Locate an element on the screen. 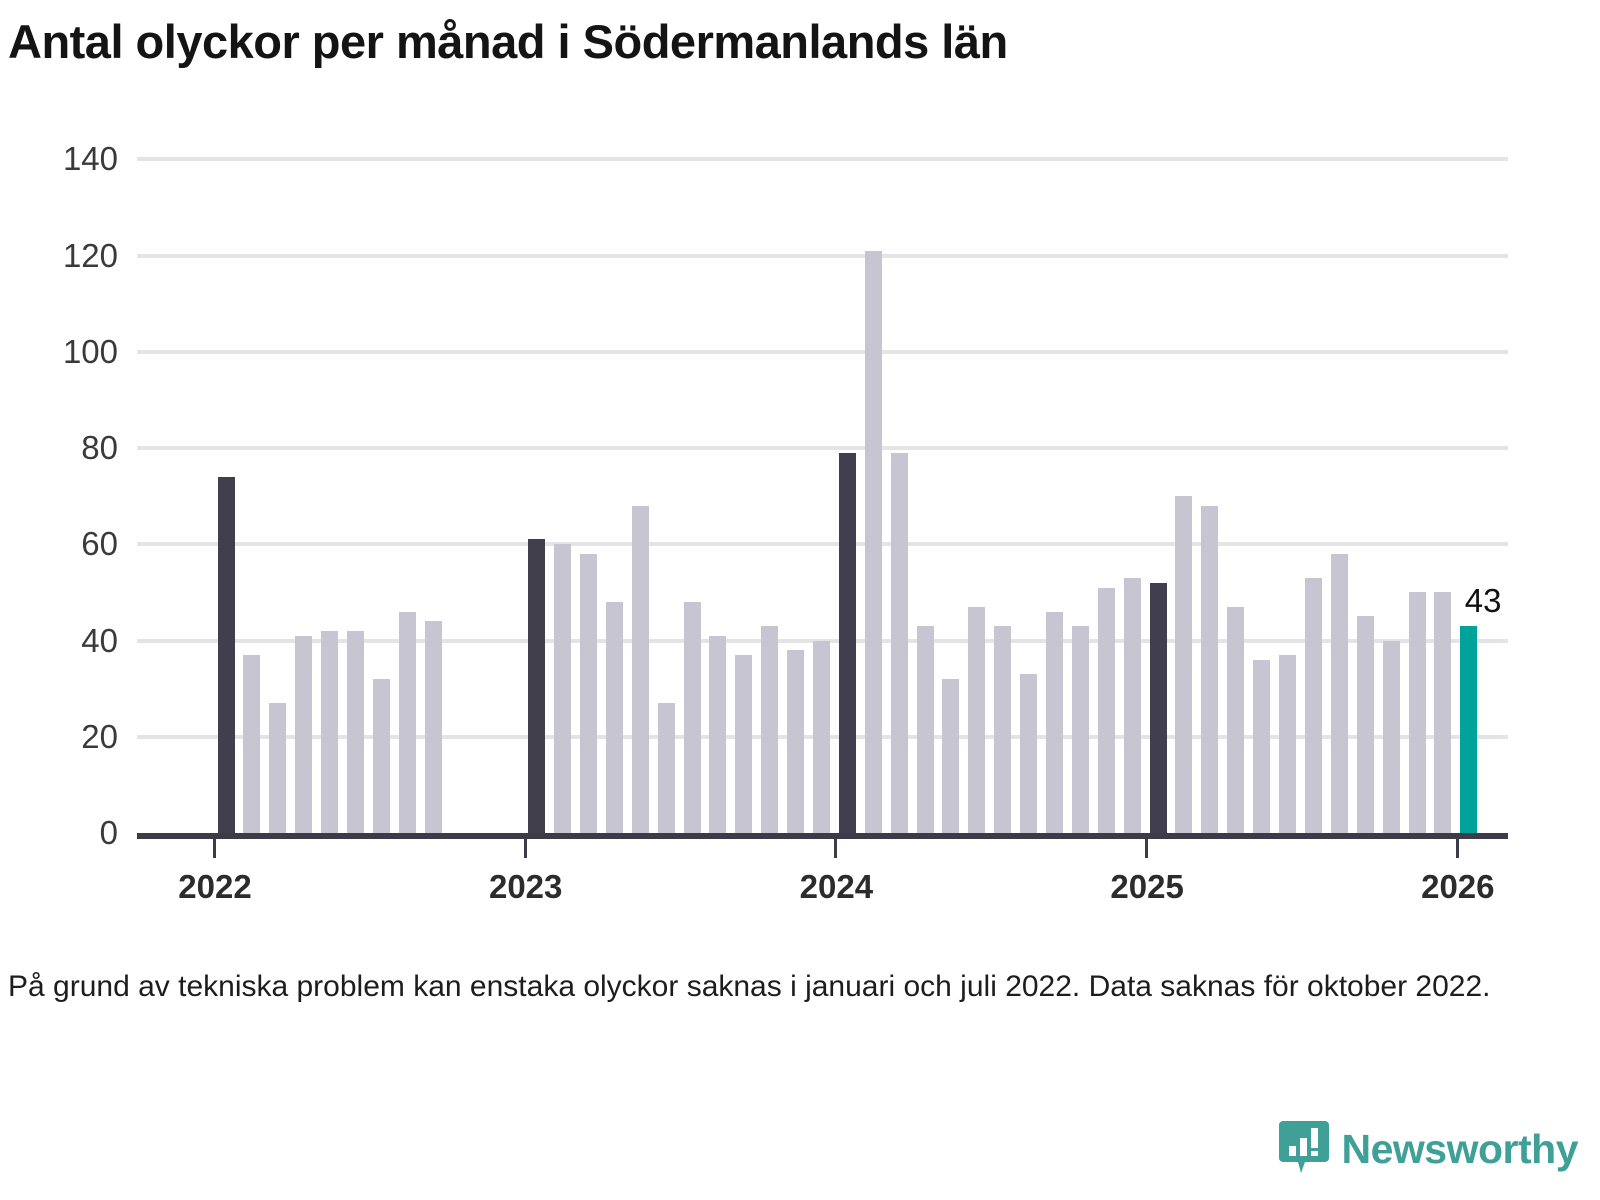  y-axis-tick-label: 140 is located at coordinates (90, 159).